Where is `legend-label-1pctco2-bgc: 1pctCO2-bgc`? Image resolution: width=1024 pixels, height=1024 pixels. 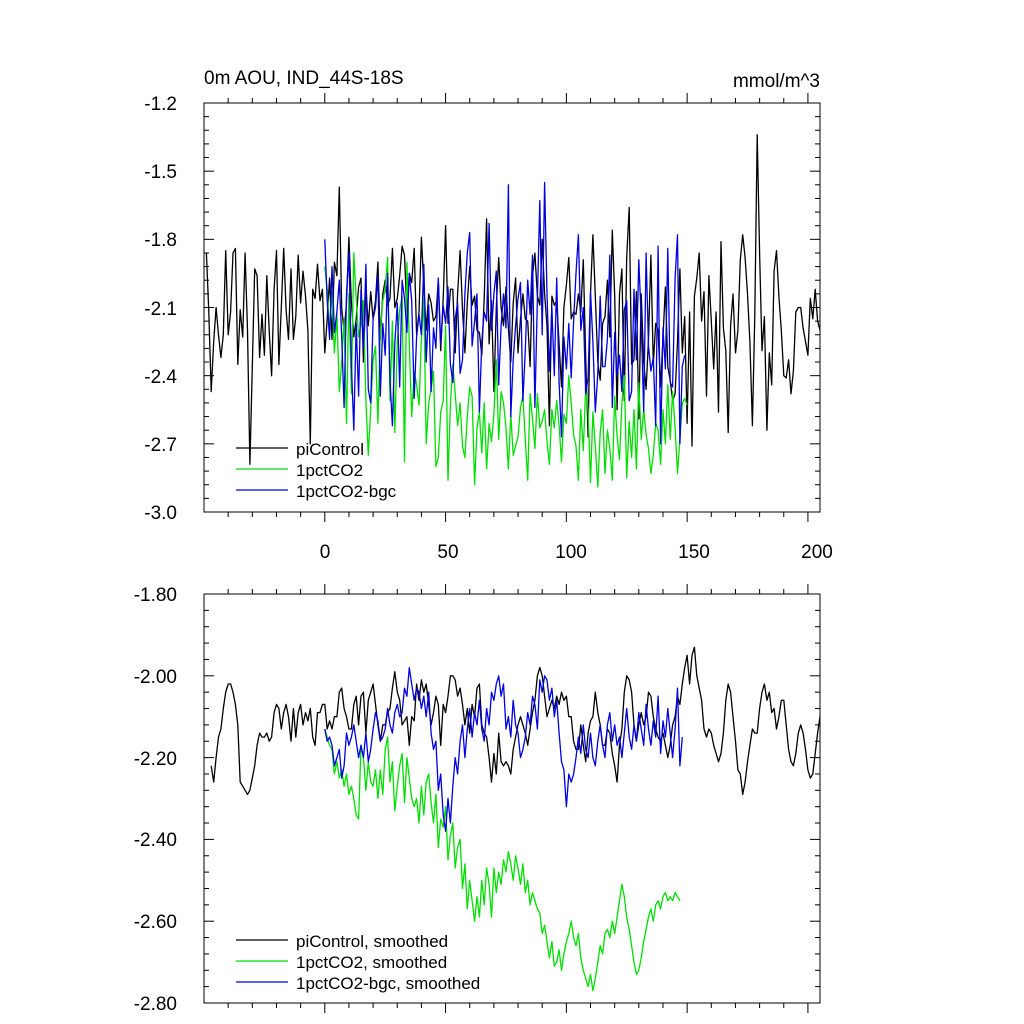
legend-label-1pctco2-bgc: 1pctCO2-bgc is located at coordinates (346, 491).